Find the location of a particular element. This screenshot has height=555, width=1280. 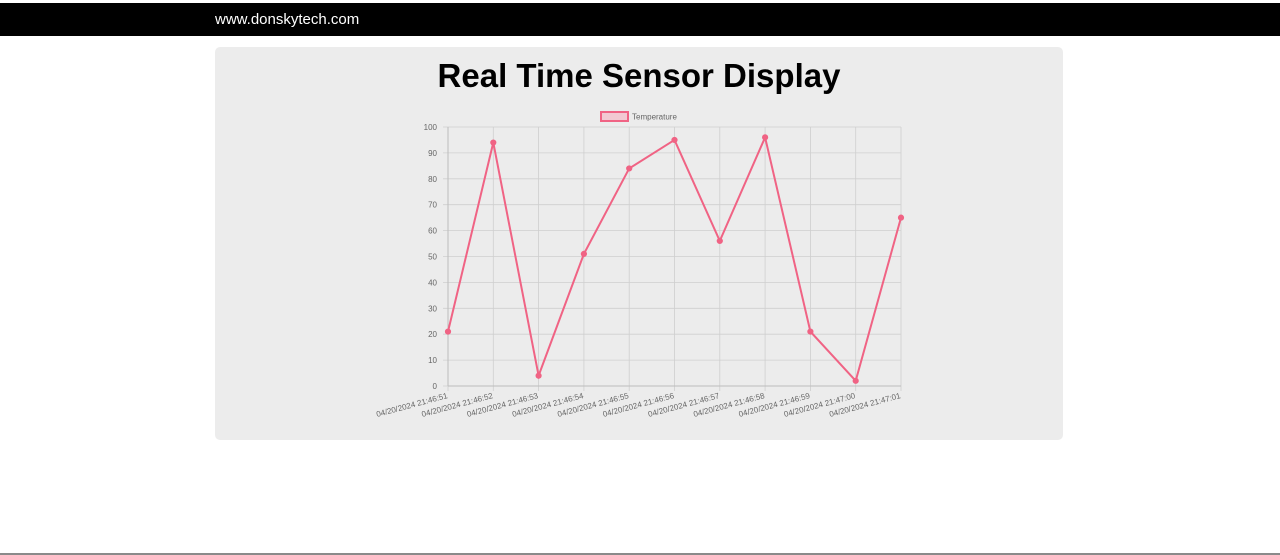

bottom-divider is located at coordinates (640, 554).